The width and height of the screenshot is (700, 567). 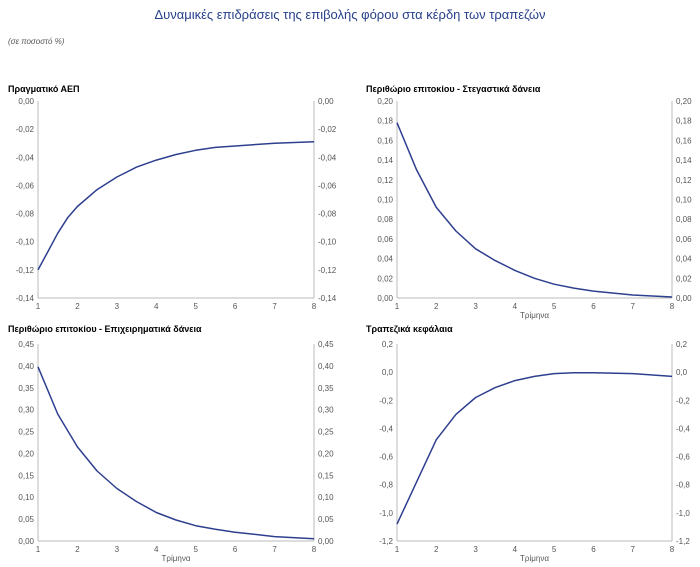 I want to click on bank-capital-ytick-right: -0,6, so click(x=683, y=457).